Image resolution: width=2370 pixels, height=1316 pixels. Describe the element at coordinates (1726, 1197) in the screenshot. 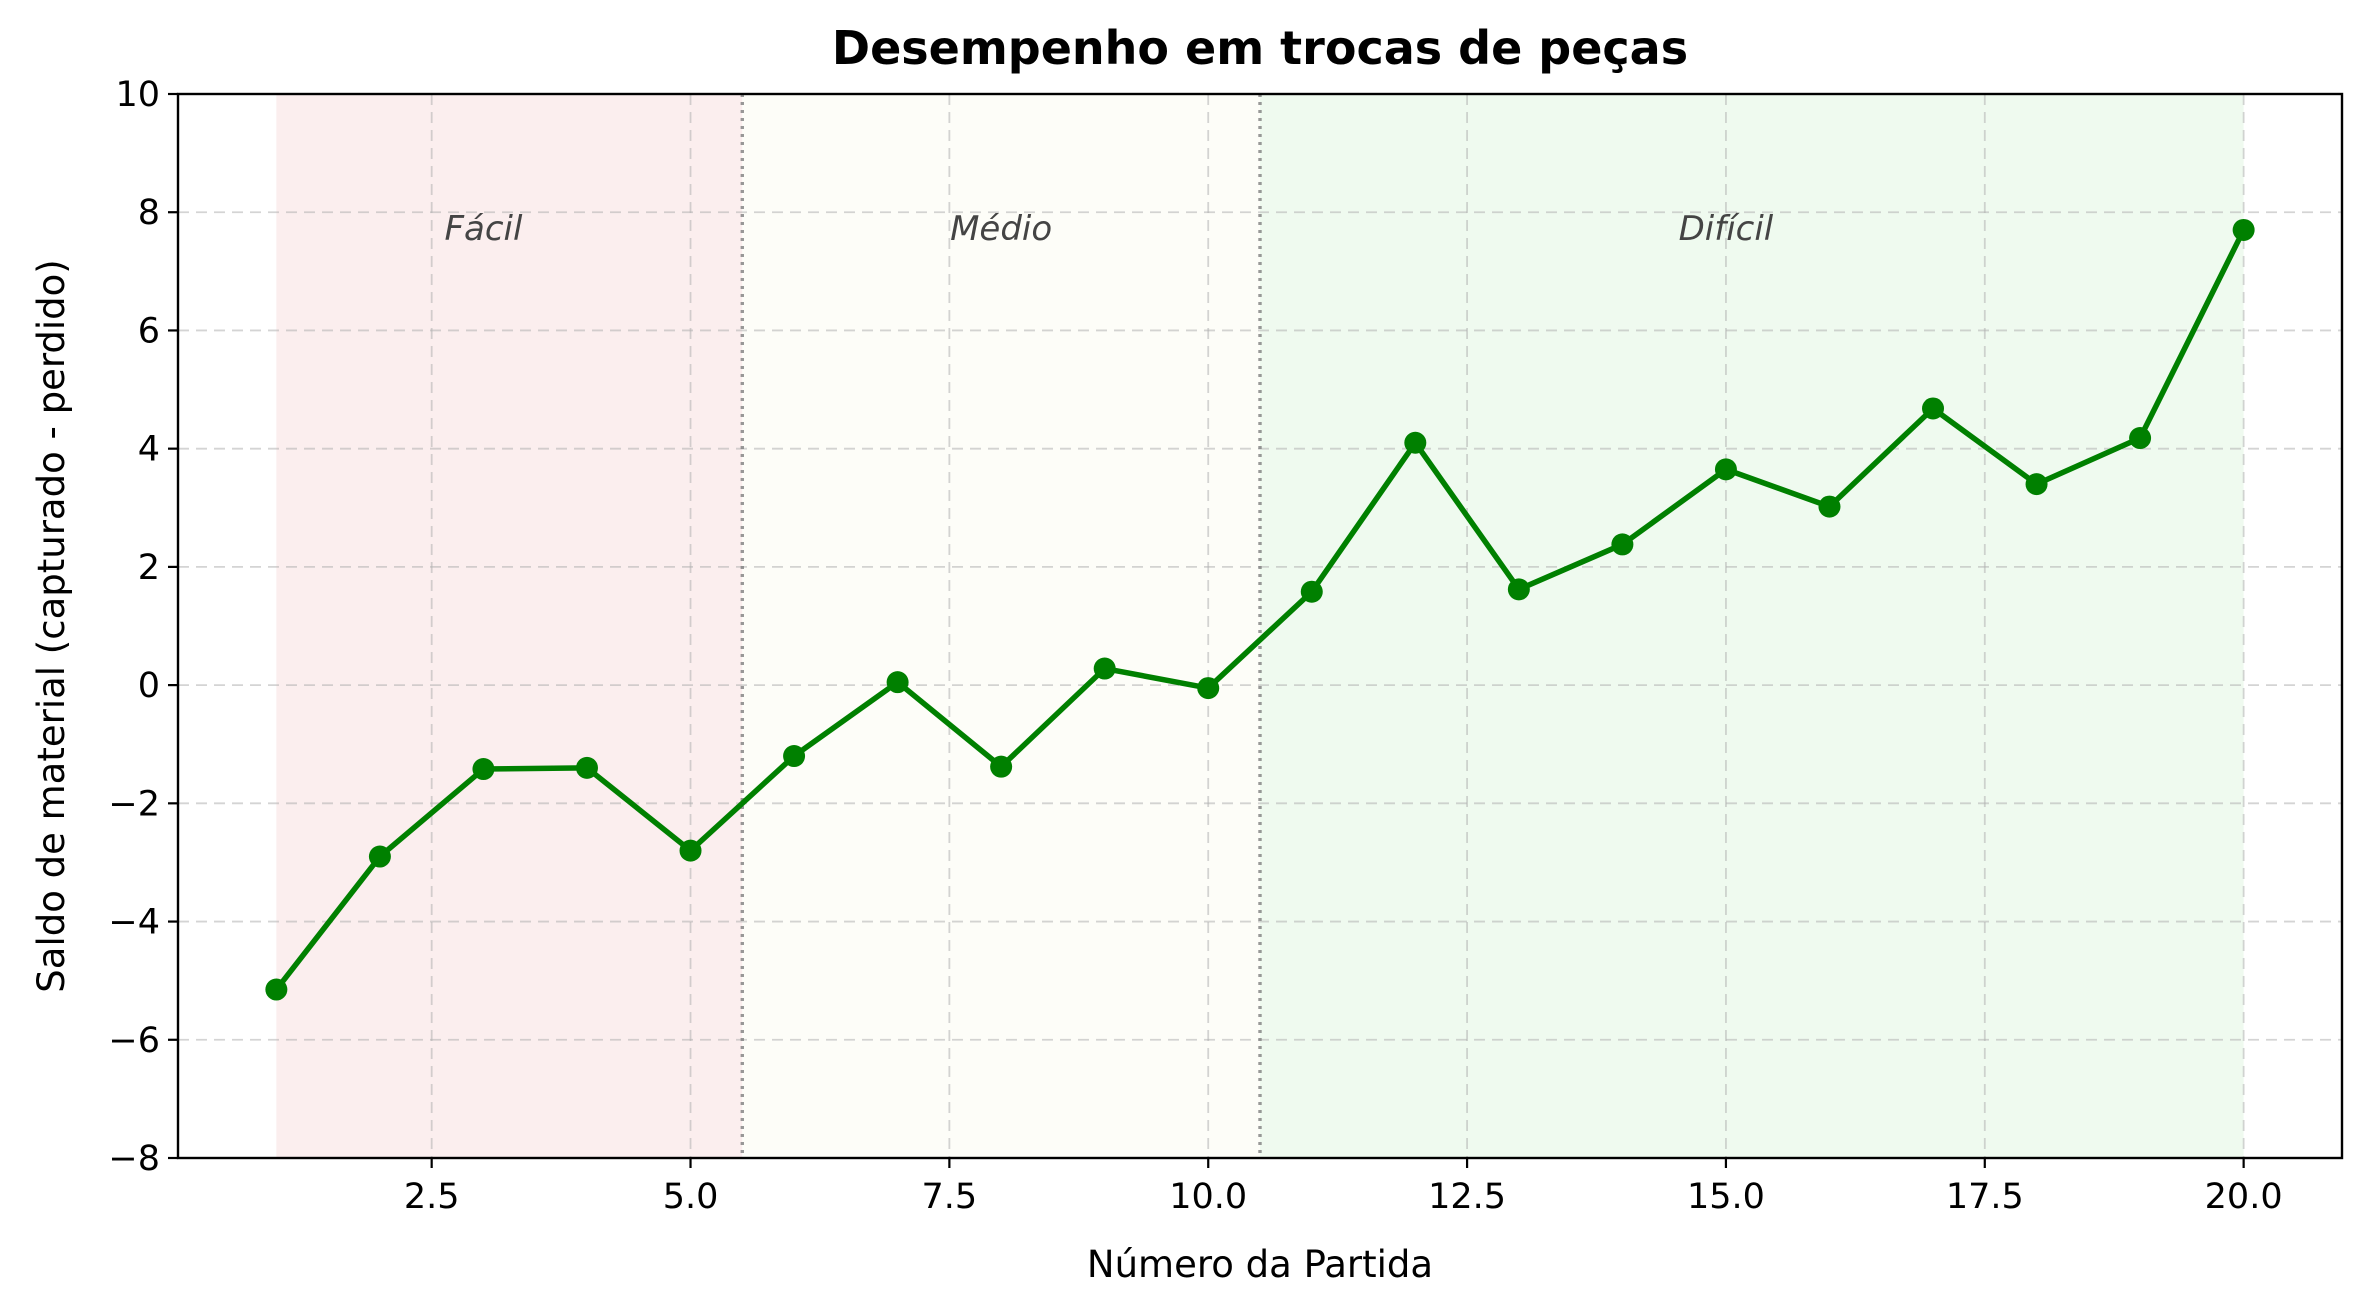

I see `x-tick-label-5: 15.0` at that location.